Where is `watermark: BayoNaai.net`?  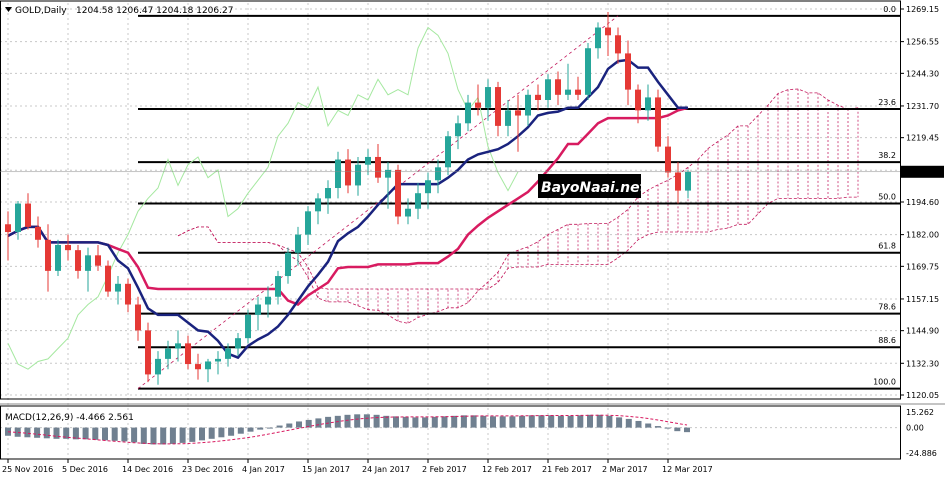
watermark: BayoNaai.net is located at coordinates (593, 186).